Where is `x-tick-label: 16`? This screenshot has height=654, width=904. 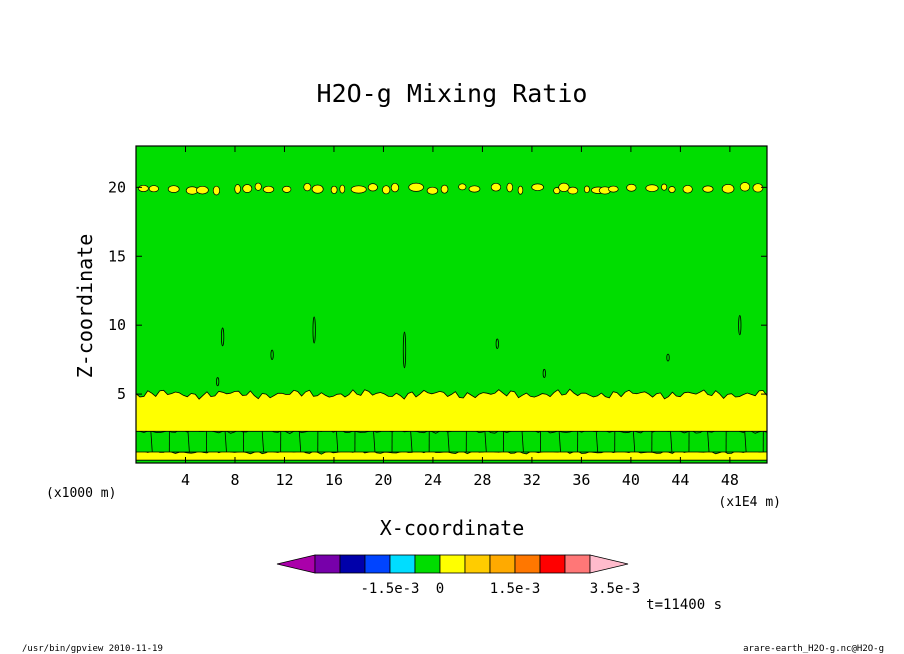
x-tick-label: 16 is located at coordinates (334, 480).